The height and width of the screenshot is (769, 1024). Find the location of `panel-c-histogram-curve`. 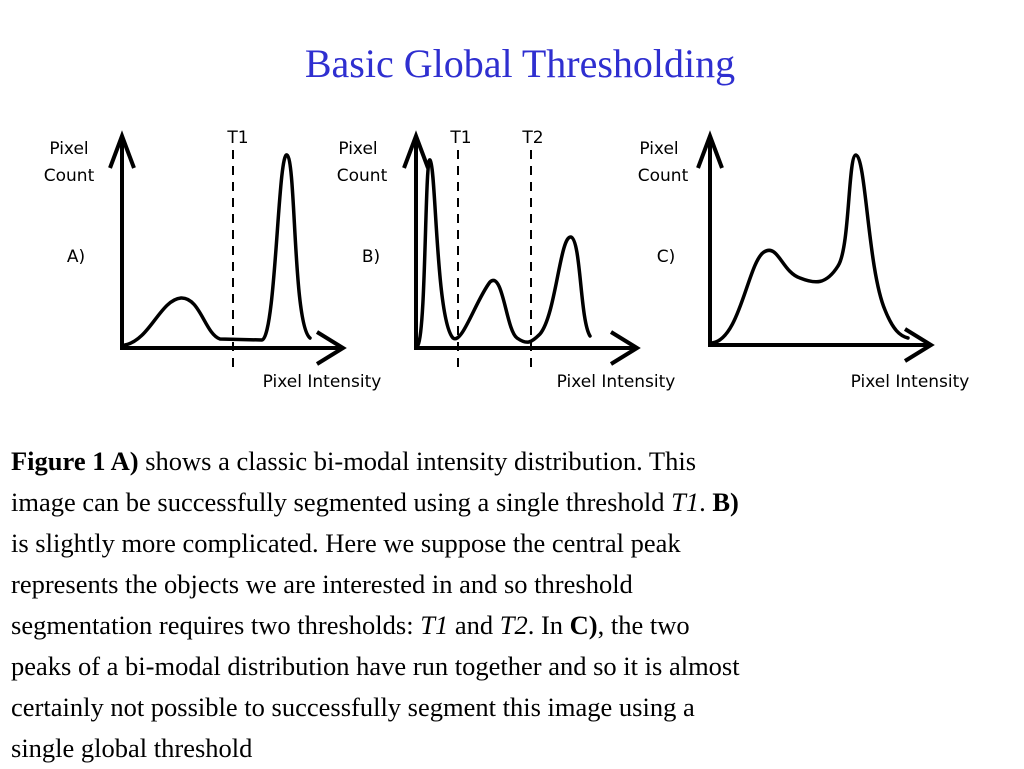

panel-c-histogram-curve is located at coordinates (810, 249).